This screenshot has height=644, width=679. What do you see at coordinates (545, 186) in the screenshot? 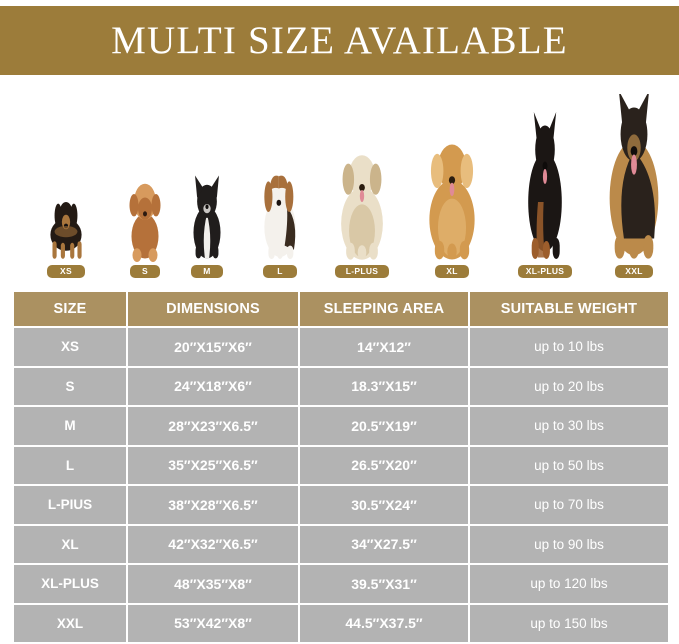
I see `doberman-icon` at bounding box center [545, 186].